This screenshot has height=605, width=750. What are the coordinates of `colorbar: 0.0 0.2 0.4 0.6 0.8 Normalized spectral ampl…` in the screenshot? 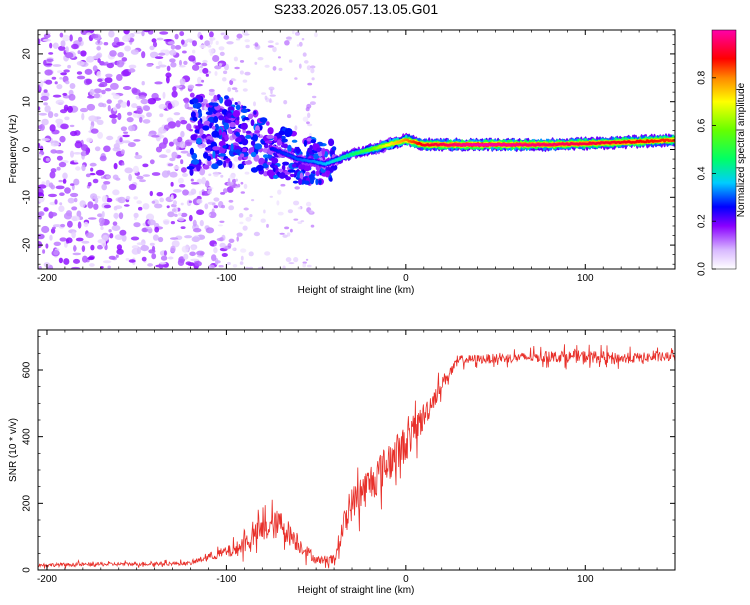 It's located at (722, 152).